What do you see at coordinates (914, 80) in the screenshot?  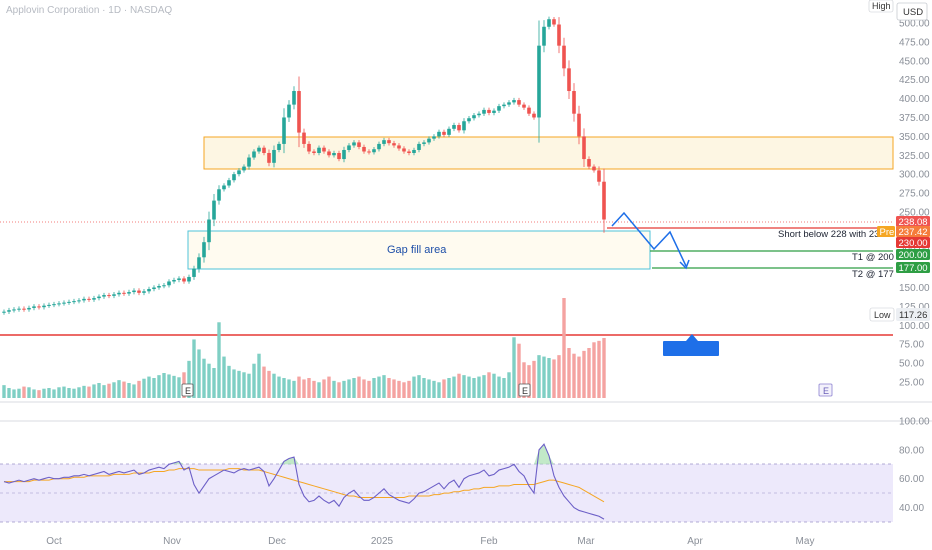 I see `price-tick-label: 425.00` at bounding box center [914, 80].